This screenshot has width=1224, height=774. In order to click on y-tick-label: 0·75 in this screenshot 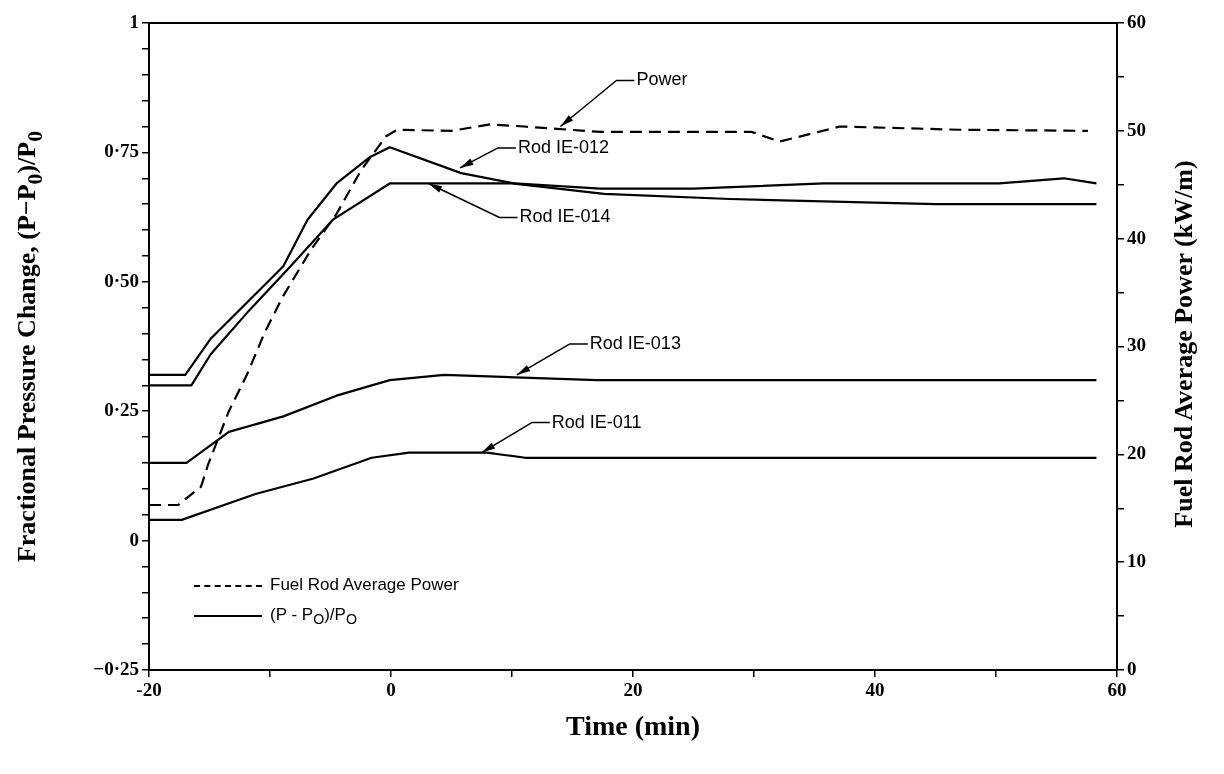, I will do `click(121, 151)`.